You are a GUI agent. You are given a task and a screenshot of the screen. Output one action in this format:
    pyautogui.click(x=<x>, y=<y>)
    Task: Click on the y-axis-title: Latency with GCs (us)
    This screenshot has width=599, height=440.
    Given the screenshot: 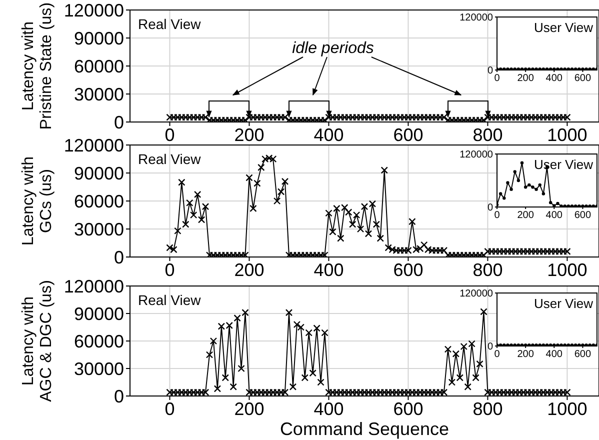 What is the action you would take?
    pyautogui.click(x=37, y=201)
    